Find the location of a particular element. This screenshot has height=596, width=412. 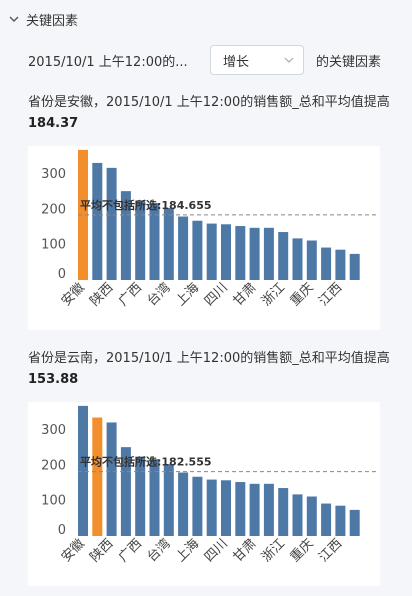

filter-row: 2015/10/1 上午12:00的... 增长 的关键因素 is located at coordinates (217, 60).